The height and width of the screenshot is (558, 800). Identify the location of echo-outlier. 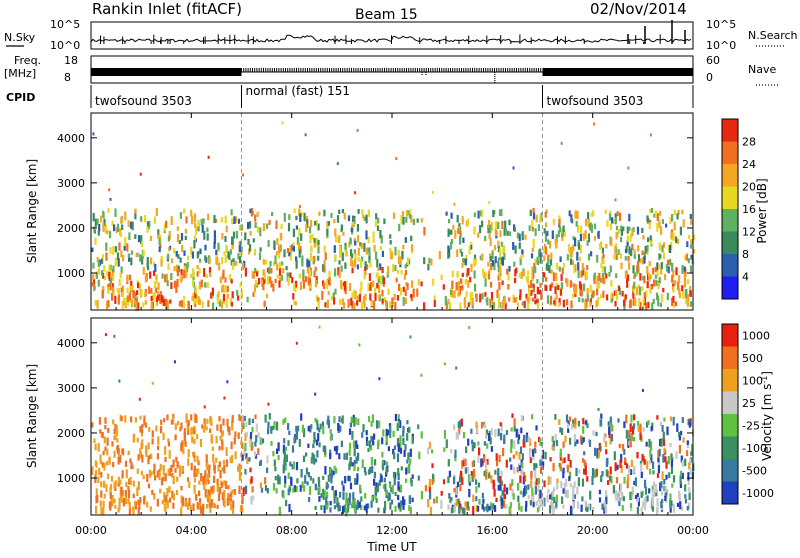
(337, 164).